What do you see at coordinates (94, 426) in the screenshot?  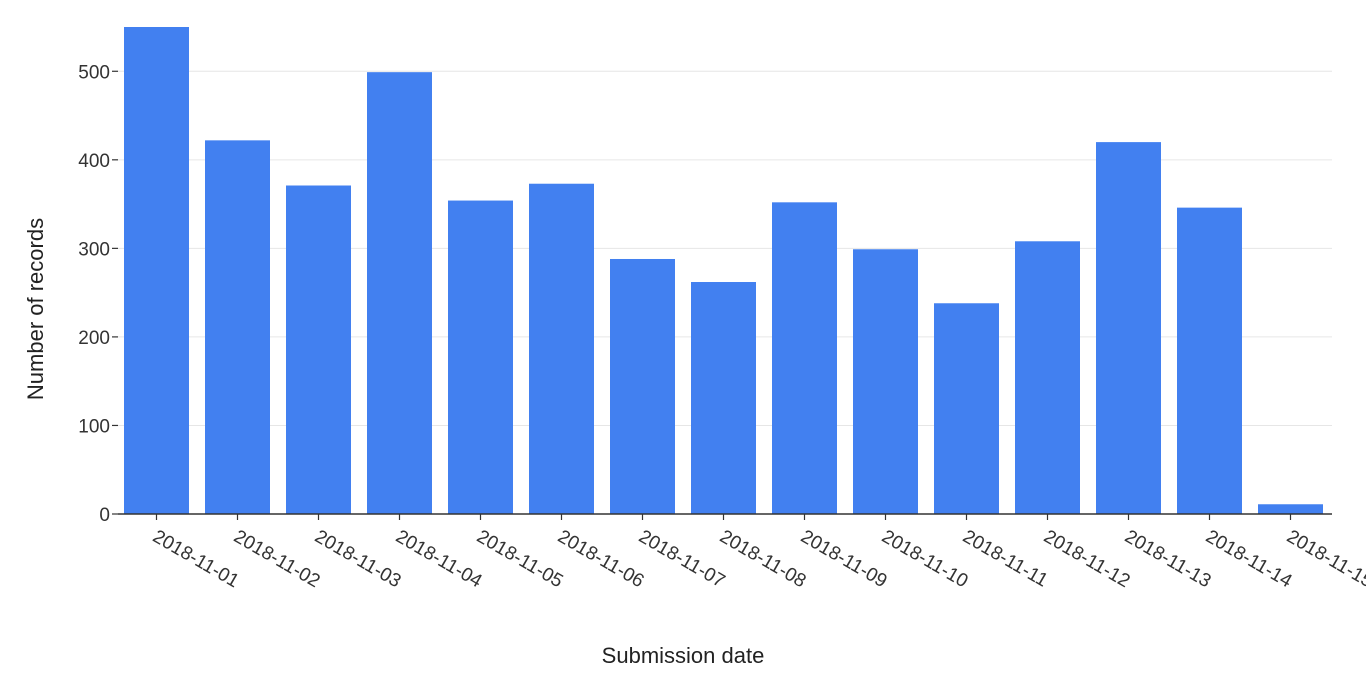 I see `y-tick-label: 100` at bounding box center [94, 426].